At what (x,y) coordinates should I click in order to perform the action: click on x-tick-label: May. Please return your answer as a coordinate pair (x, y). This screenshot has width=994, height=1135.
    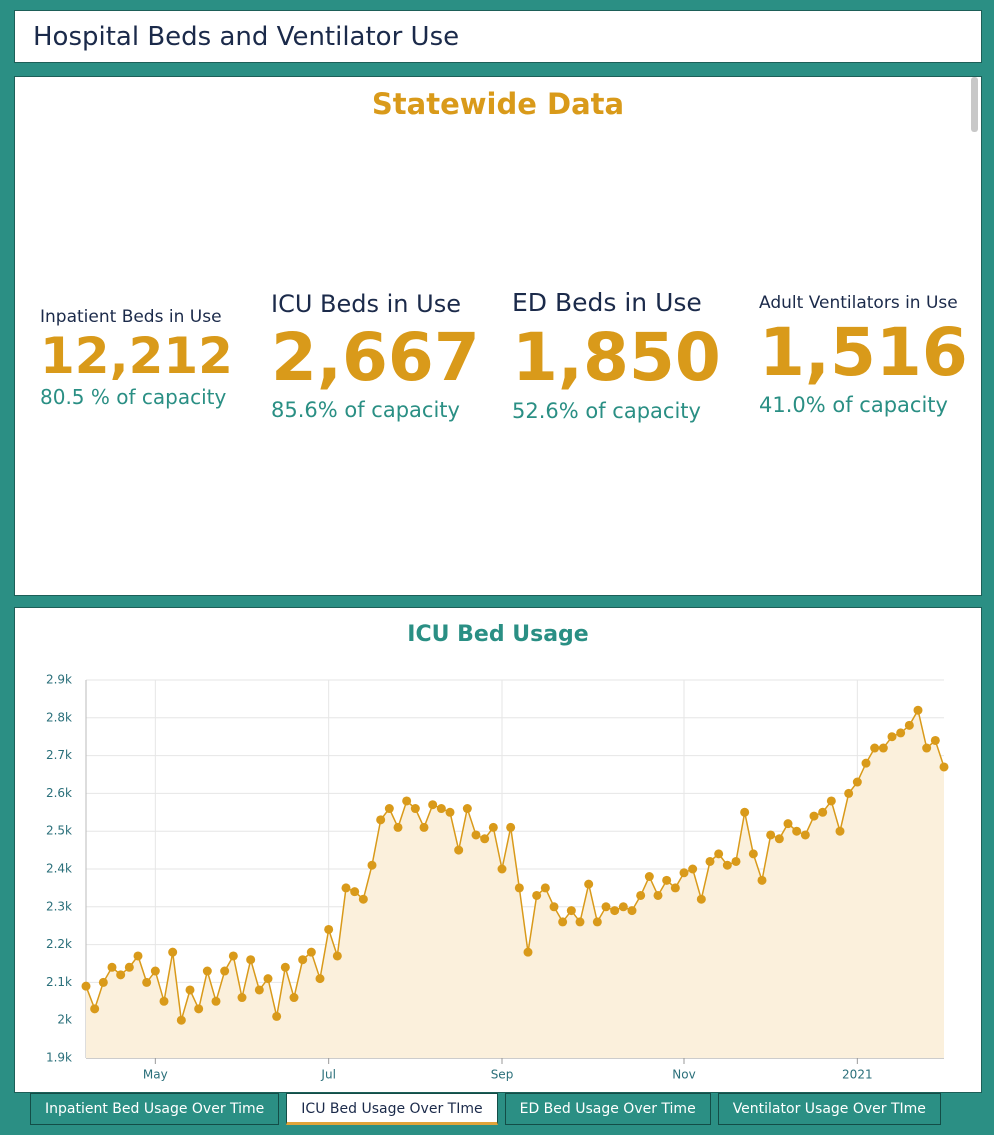
    Looking at the image, I should click on (155, 1075).